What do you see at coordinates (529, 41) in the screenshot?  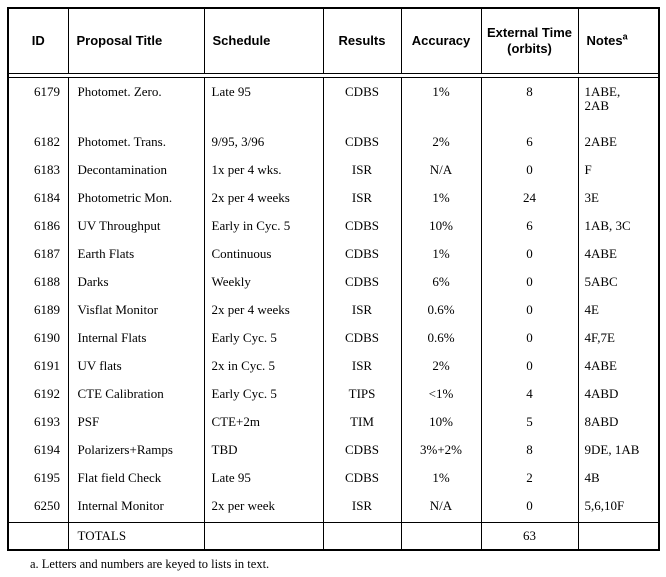 I see `column-header-external-time: External Time (orbits)` at bounding box center [529, 41].